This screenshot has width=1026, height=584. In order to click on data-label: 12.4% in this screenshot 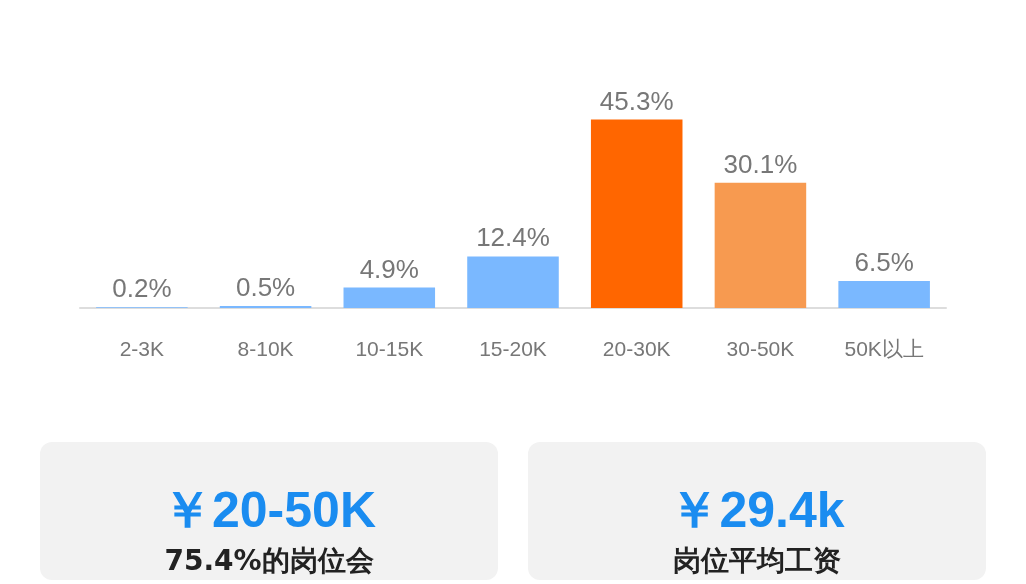, I will do `click(513, 237)`.